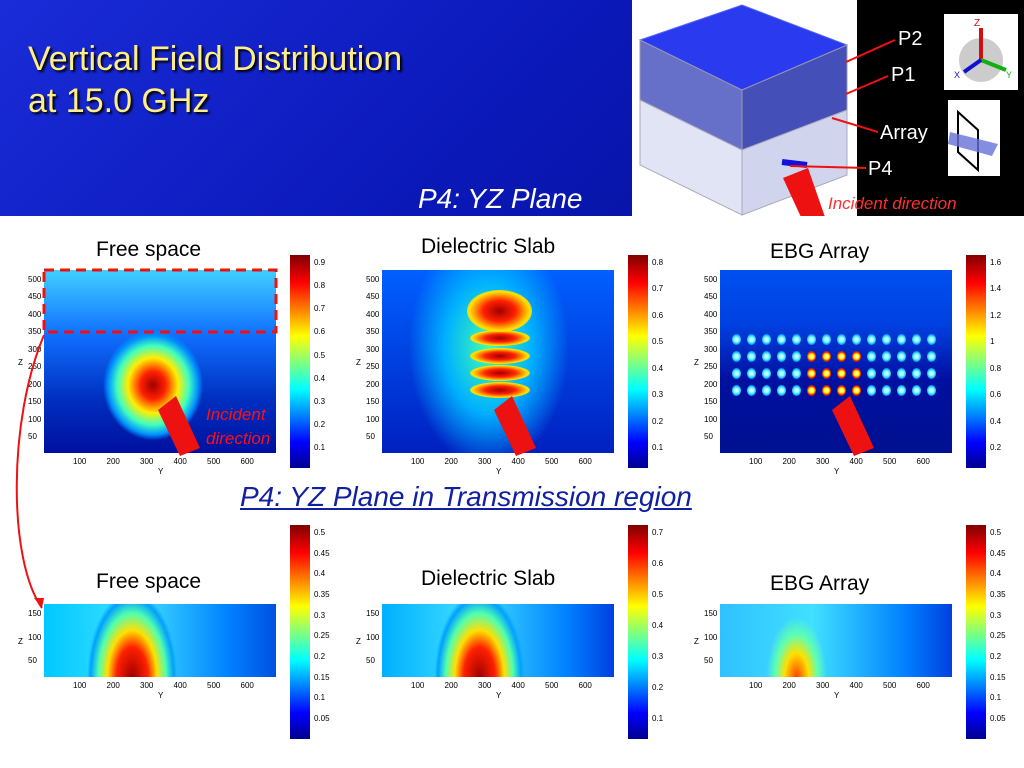 This screenshot has width=1024, height=768. What do you see at coordinates (981, 52) in the screenshot?
I see `axis-orientation-icon: Z X Y` at bounding box center [981, 52].